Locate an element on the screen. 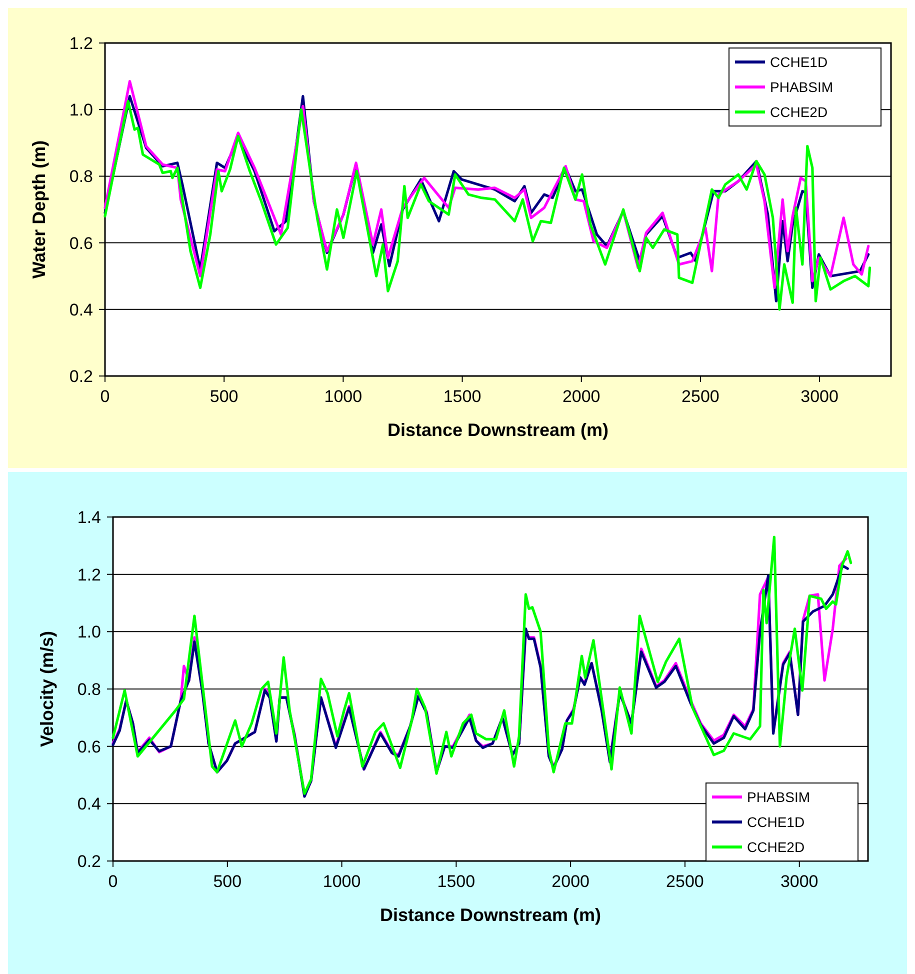 The width and height of the screenshot is (915, 974). y-axis-title: Water Depth (m) is located at coordinates (39, 209).